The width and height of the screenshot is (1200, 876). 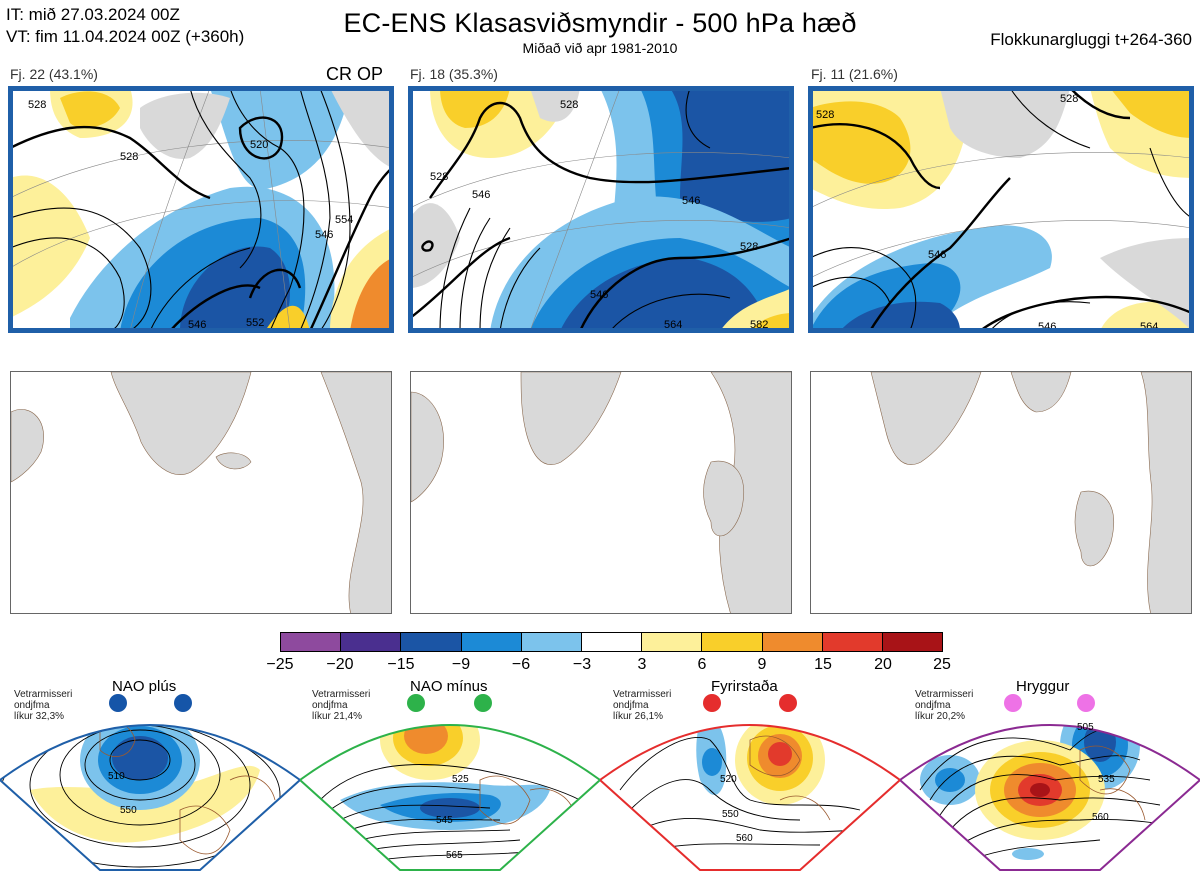 What do you see at coordinates (460, 779) in the screenshot?
I see `regime-2-contour-label: 525` at bounding box center [460, 779].